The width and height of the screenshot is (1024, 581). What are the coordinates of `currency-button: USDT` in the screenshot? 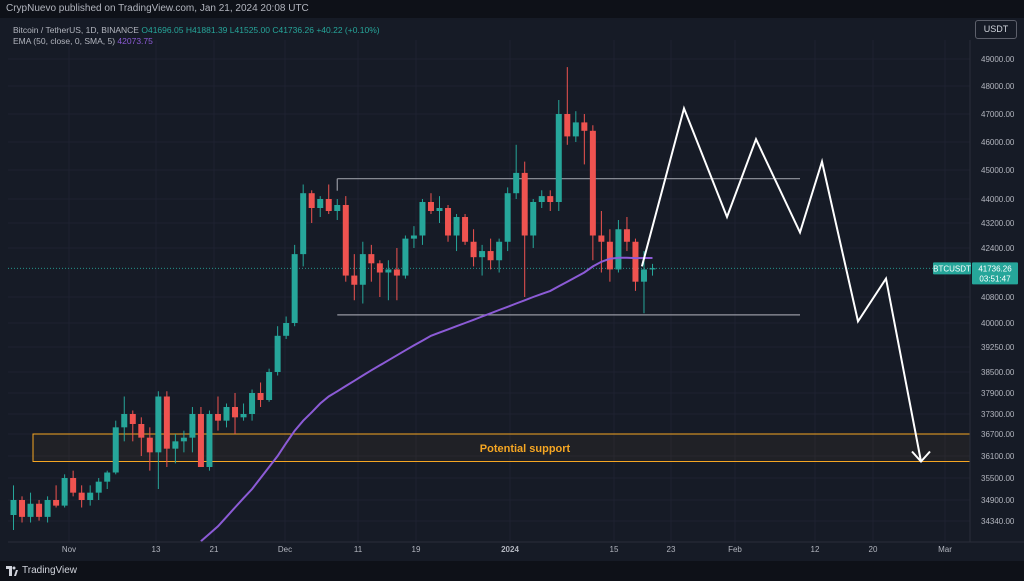 It's located at (996, 29).